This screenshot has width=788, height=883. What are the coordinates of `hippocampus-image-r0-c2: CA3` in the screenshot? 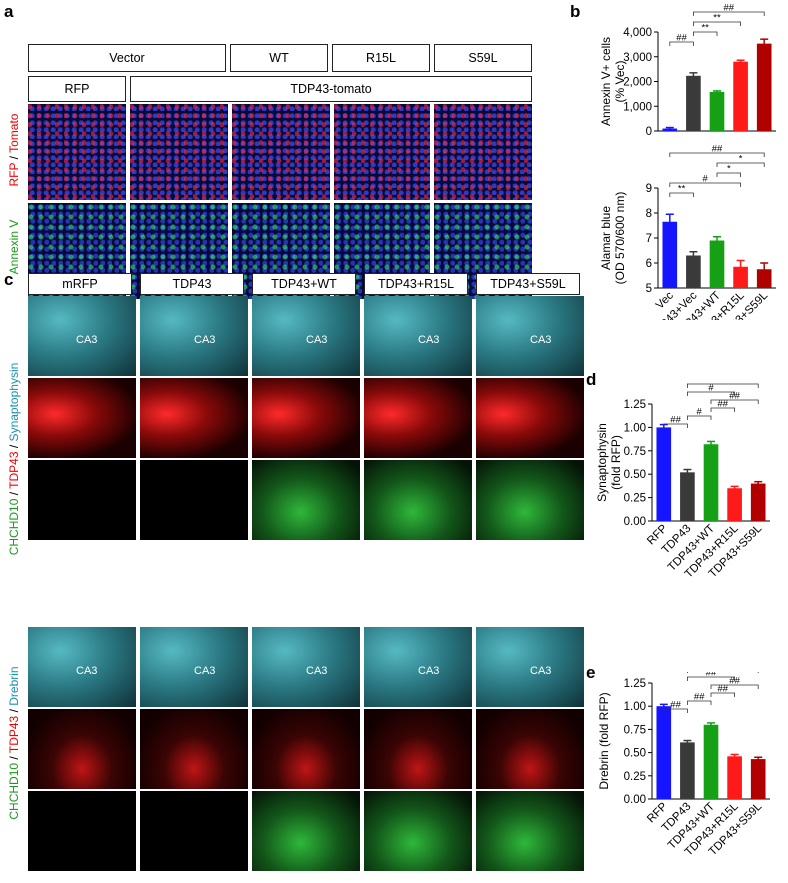 It's located at (306, 336).